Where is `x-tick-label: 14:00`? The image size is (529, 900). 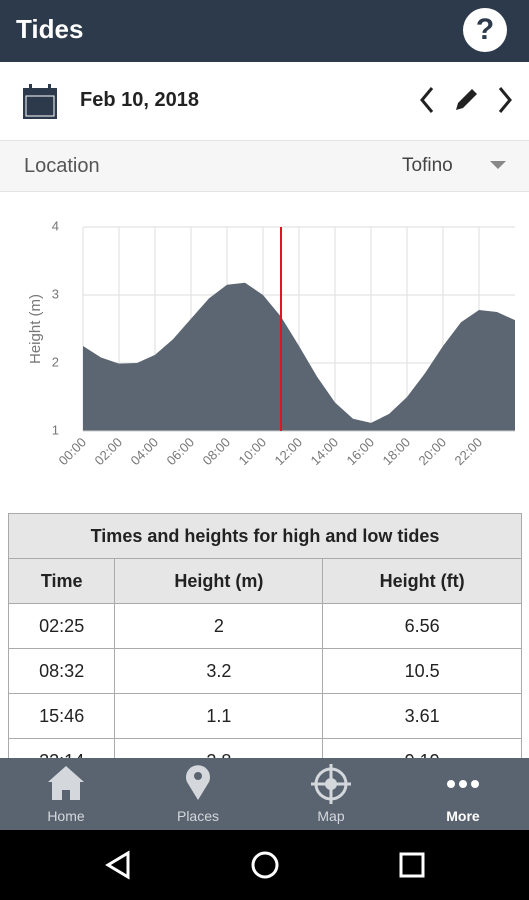
x-tick-label: 14:00 is located at coordinates (325, 452).